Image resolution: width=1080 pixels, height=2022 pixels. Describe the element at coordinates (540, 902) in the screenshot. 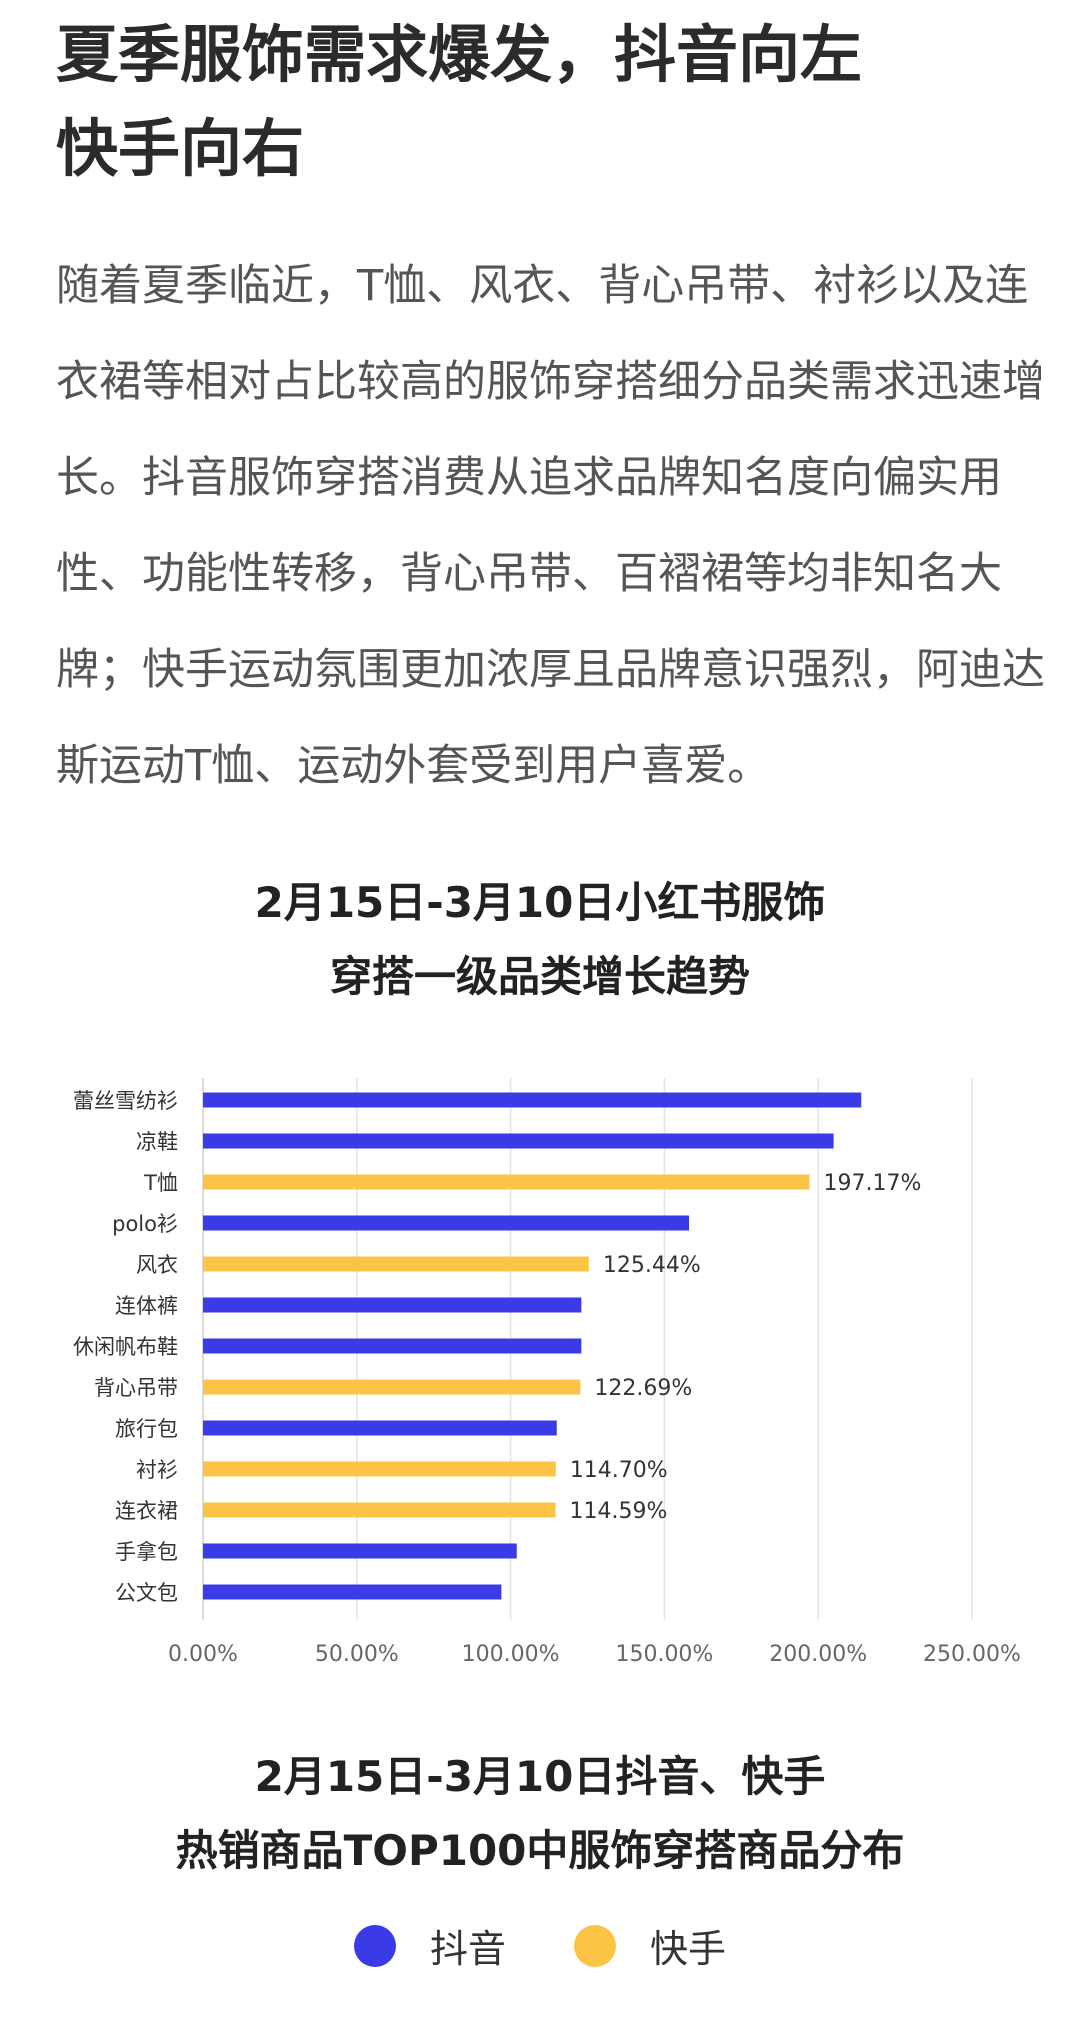

I see `chart-title-line-1: 2月15日-3月10日小红书服饰` at that location.